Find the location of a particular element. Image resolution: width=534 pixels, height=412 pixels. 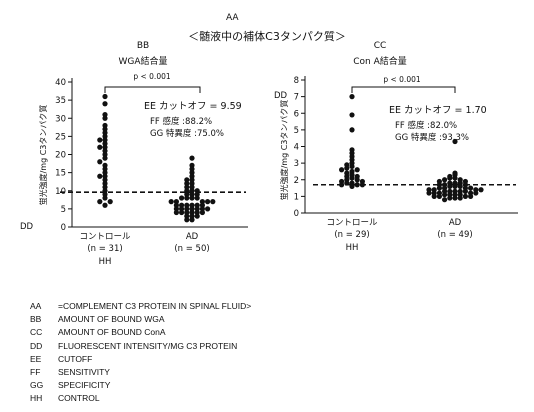

y-tick-label: 15 is located at coordinates (60, 174).